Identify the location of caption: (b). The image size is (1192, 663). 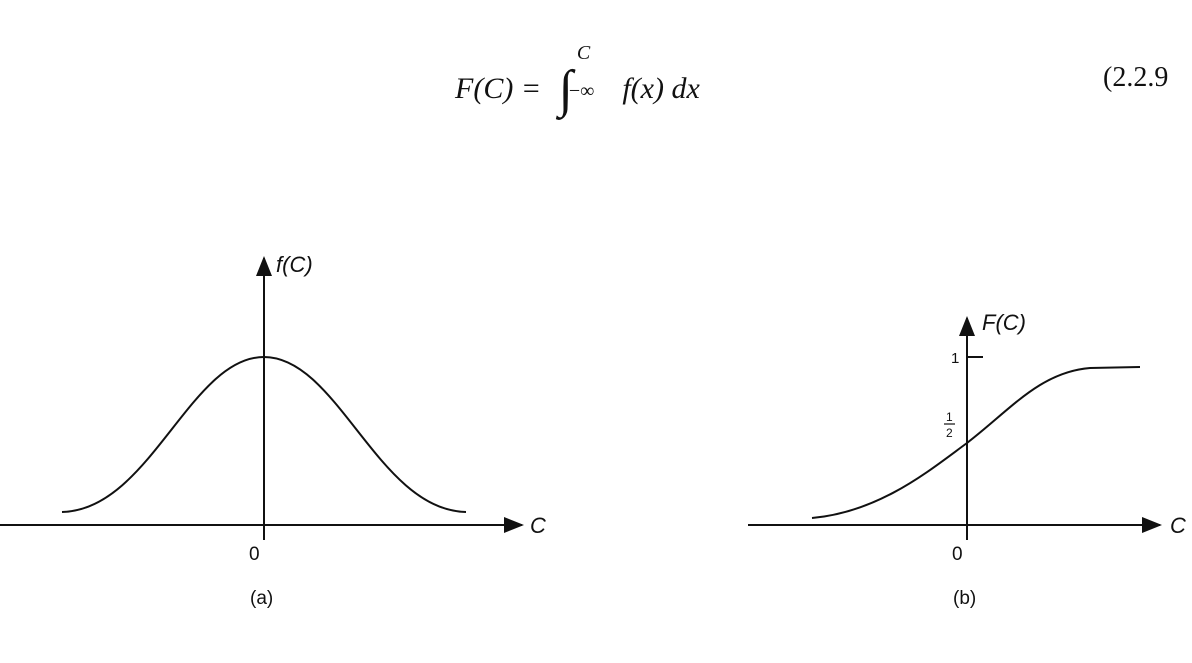
(964, 598).